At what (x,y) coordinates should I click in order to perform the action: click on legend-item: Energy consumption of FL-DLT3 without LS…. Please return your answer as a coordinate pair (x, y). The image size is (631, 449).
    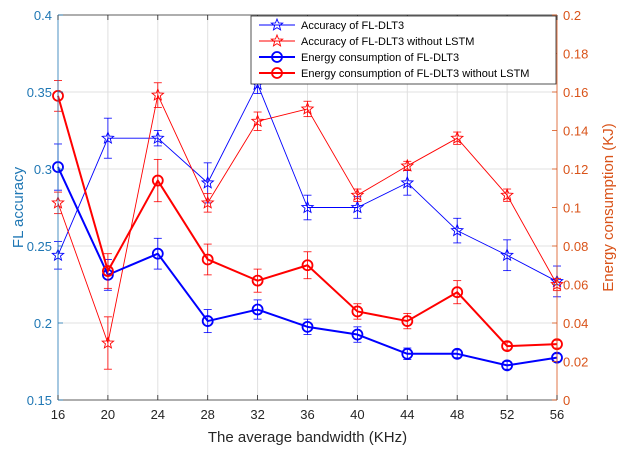
    Looking at the image, I should click on (394, 73).